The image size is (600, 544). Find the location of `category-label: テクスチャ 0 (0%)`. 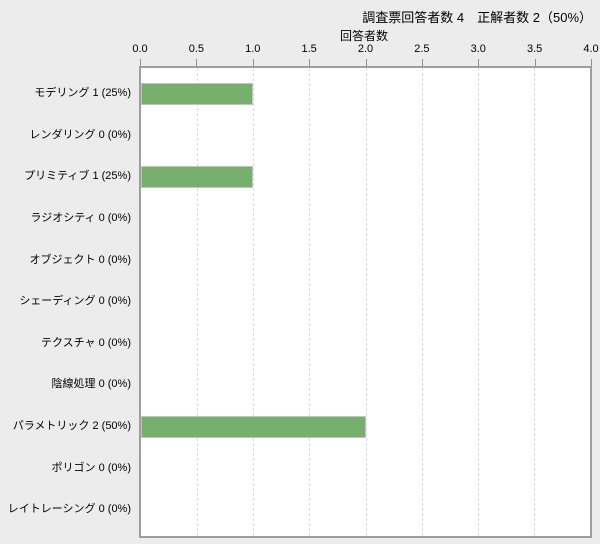

category-label: テクスチャ 0 (0%) is located at coordinates (85, 342).